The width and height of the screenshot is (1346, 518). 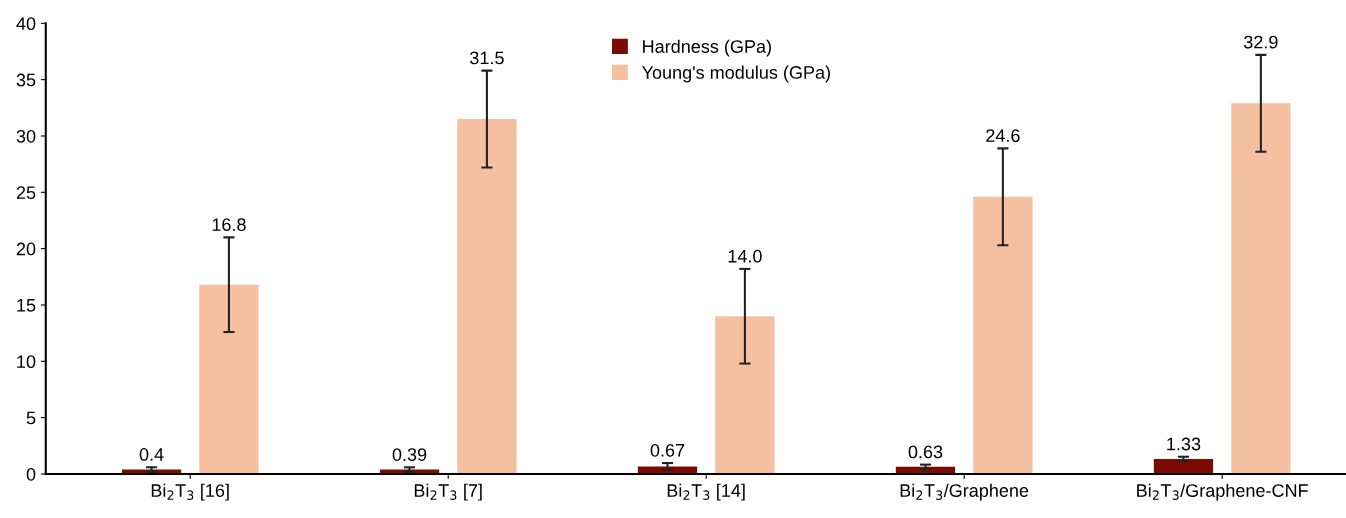 What do you see at coordinates (26, 305) in the screenshot?
I see `y-tick-label: 15` at bounding box center [26, 305].